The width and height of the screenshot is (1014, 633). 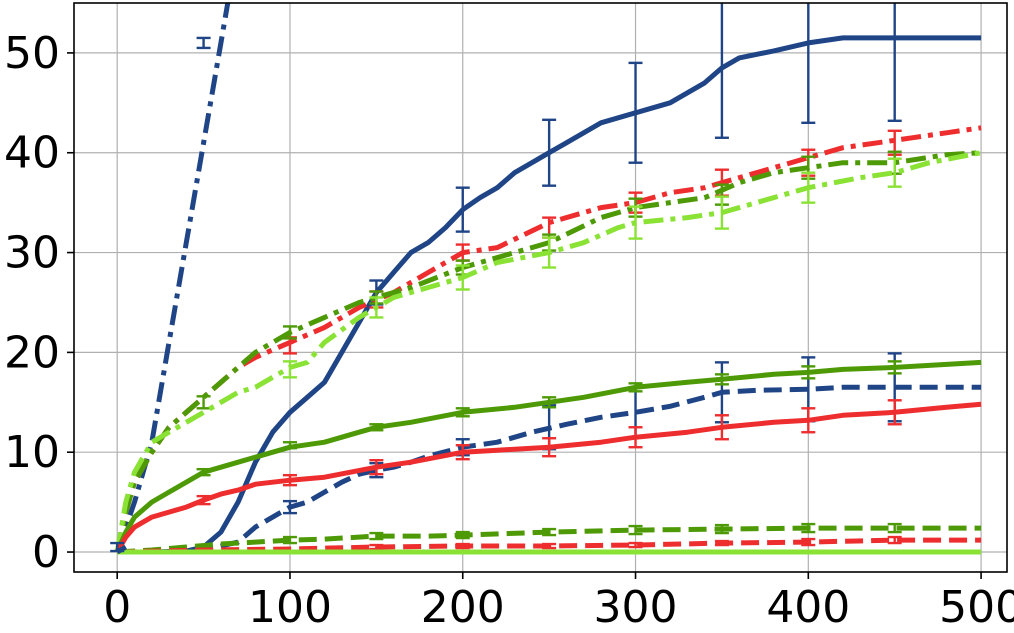 What do you see at coordinates (290, 607) in the screenshot?
I see `x-tick-label: 100` at bounding box center [290, 607].